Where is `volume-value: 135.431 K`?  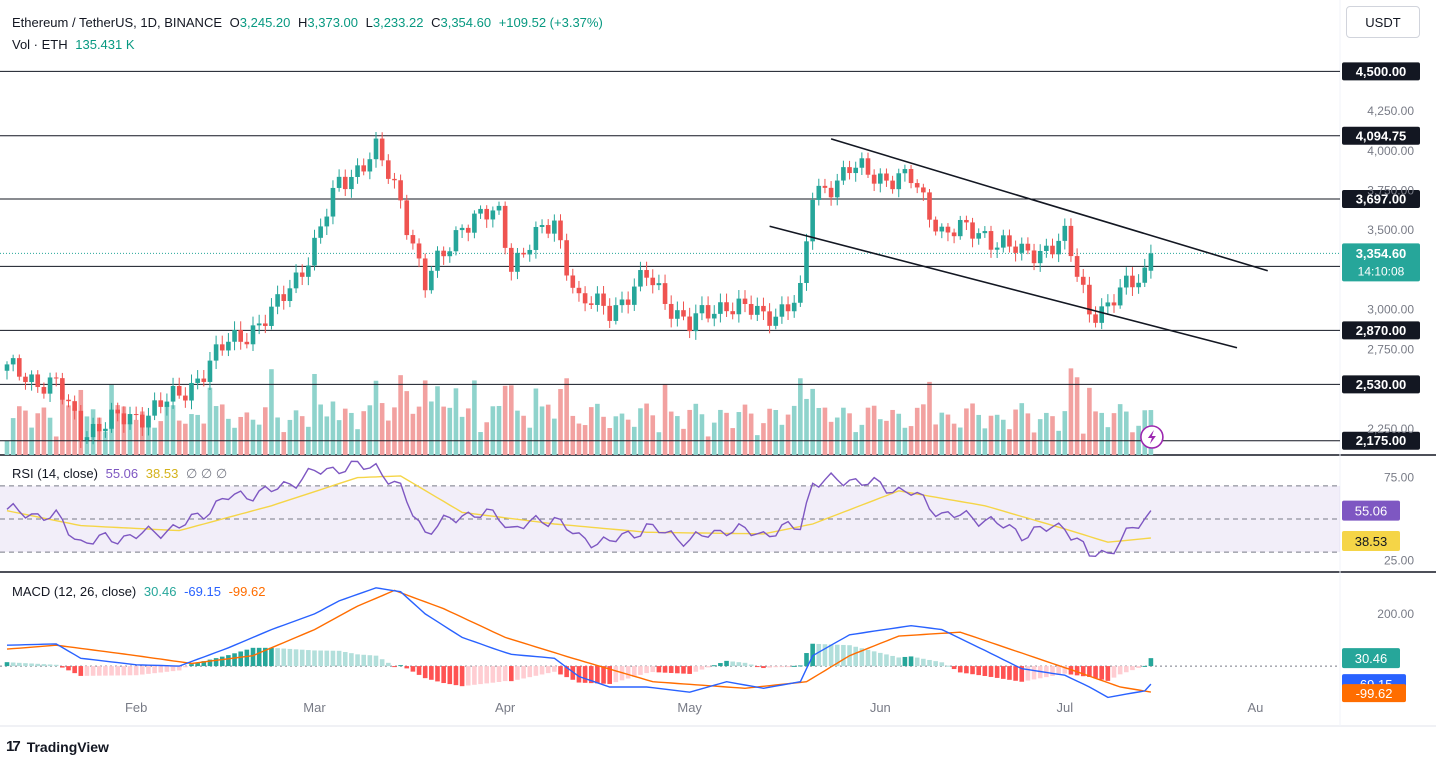 volume-value: 135.431 K is located at coordinates (105, 44).